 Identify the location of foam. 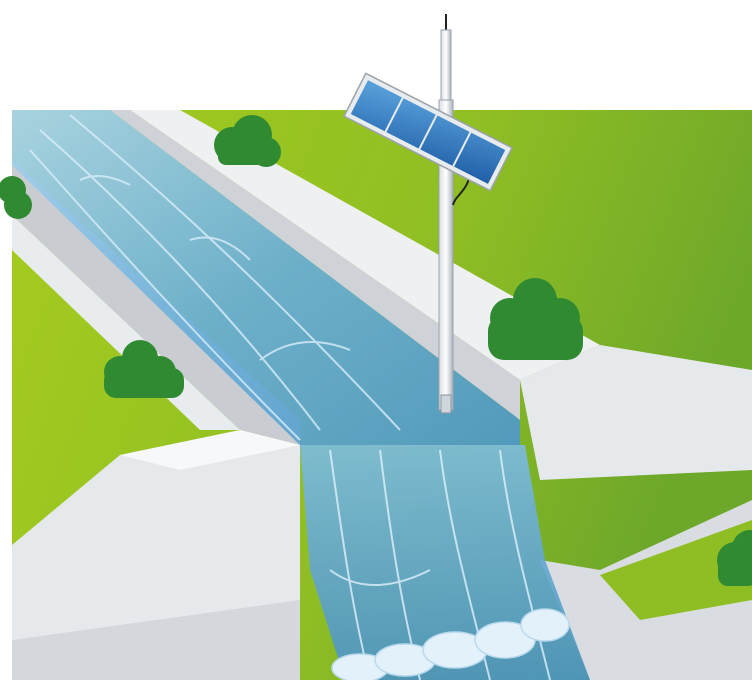
(450, 644).